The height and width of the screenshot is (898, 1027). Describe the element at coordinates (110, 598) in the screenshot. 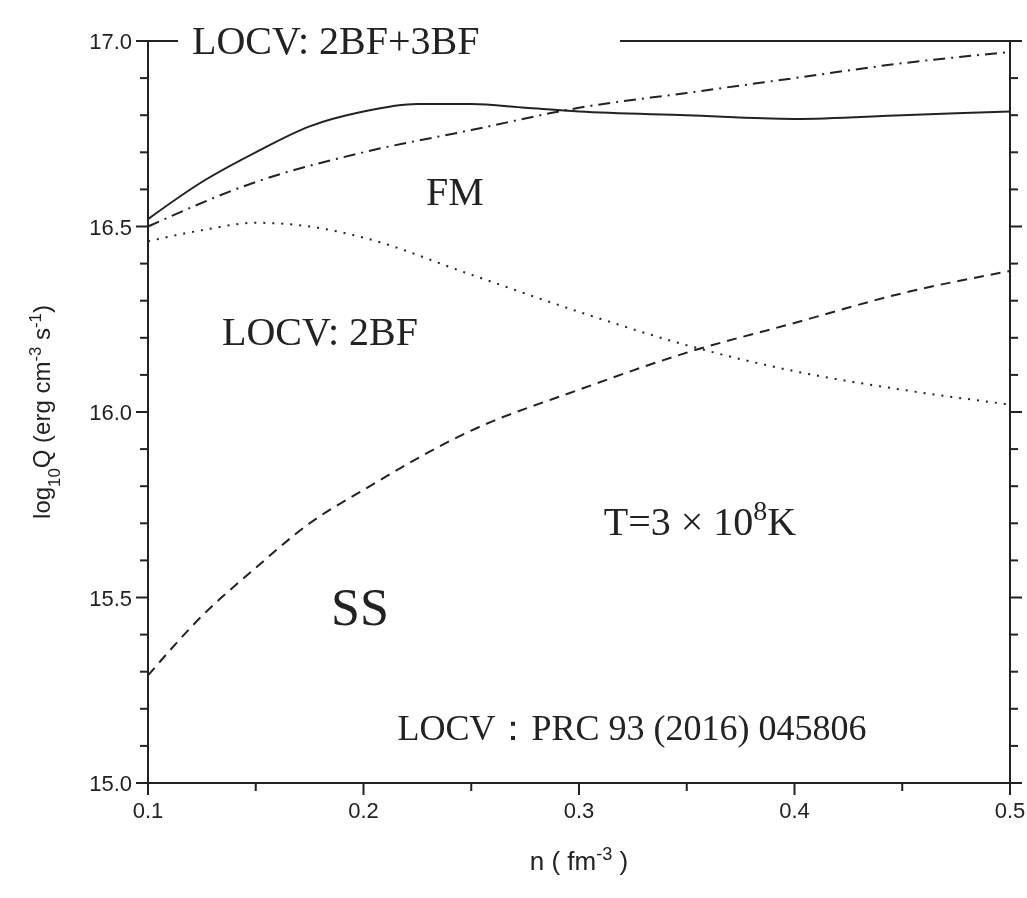

I see `y-tick-label: 15.5` at that location.